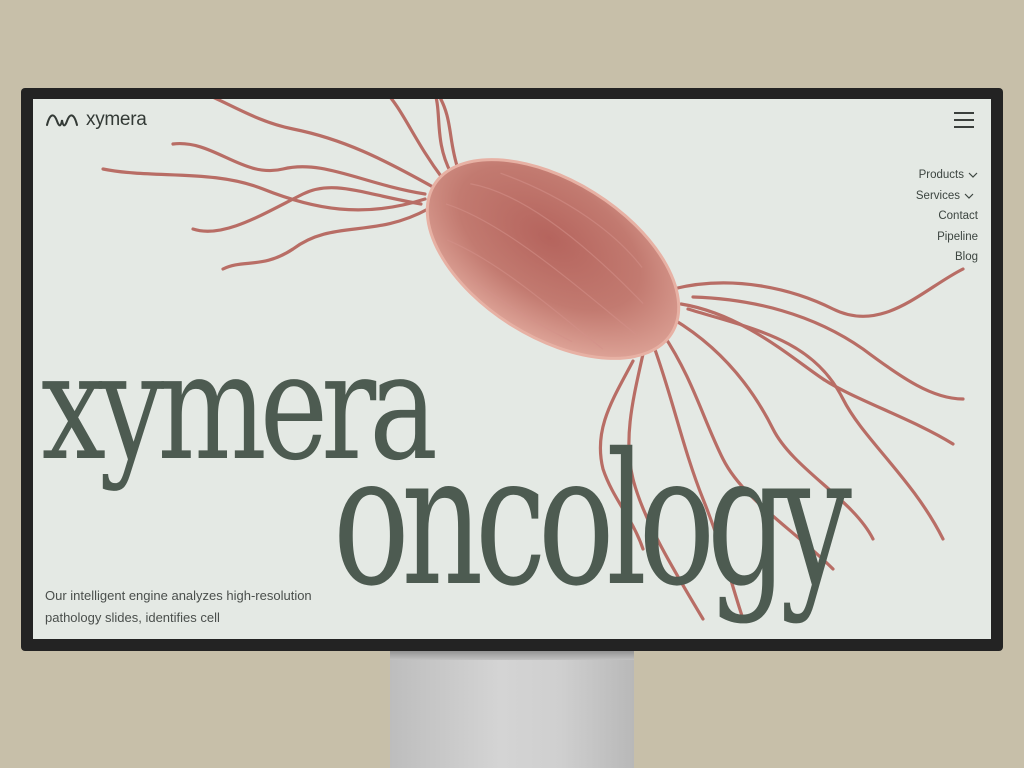 The width and height of the screenshot is (1024, 768). What do you see at coordinates (958, 216) in the screenshot?
I see `nav-item-label: Contact` at bounding box center [958, 216].